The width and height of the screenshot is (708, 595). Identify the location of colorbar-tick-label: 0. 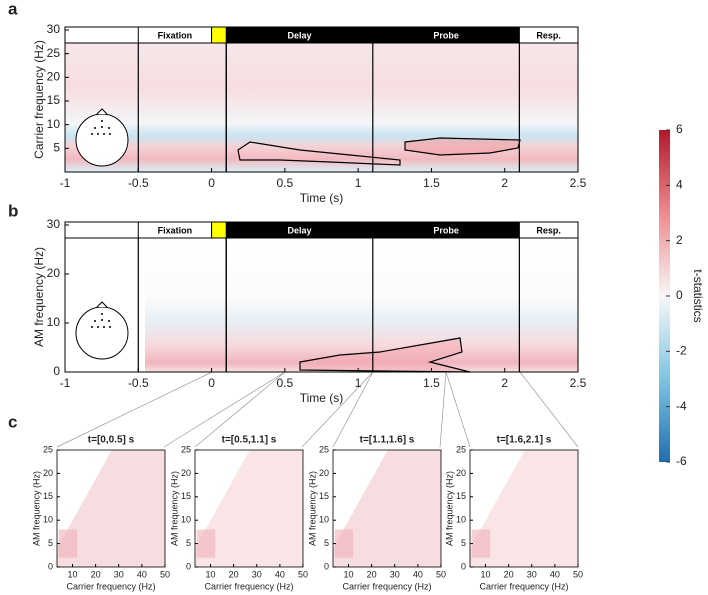
(679, 295).